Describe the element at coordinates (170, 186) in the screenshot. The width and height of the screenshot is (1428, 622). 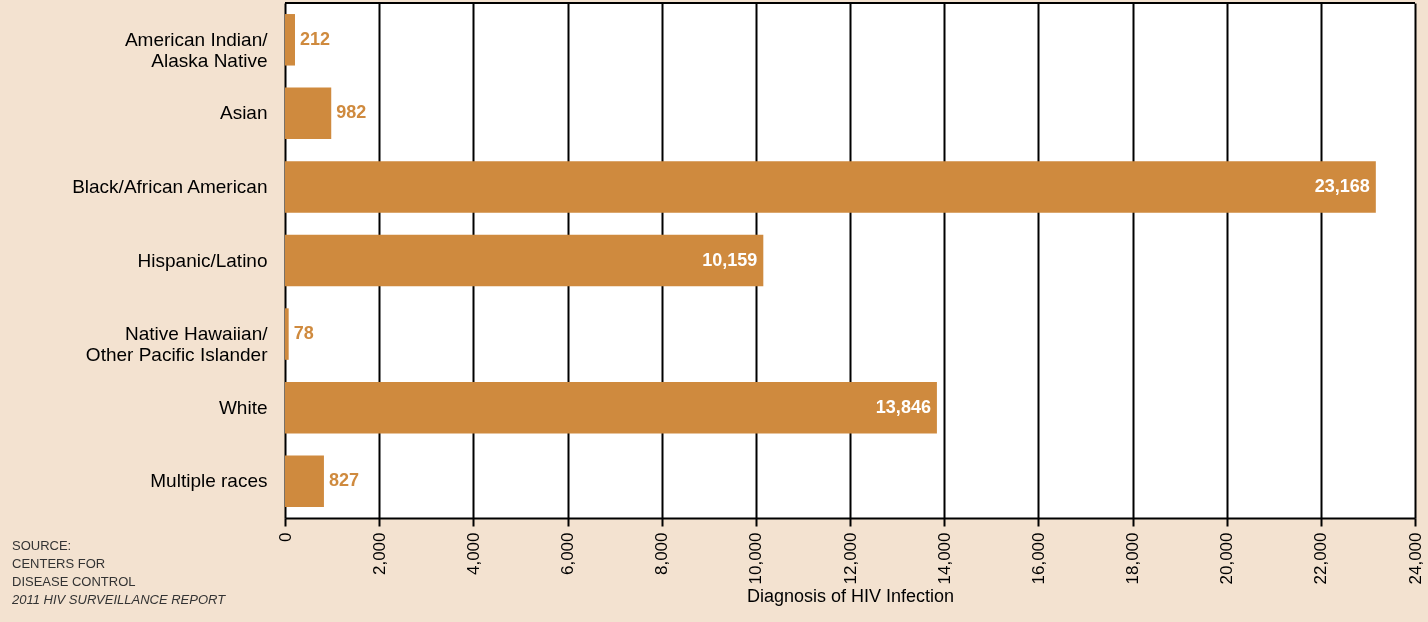
I see `y-tick-label: Black/African American` at that location.